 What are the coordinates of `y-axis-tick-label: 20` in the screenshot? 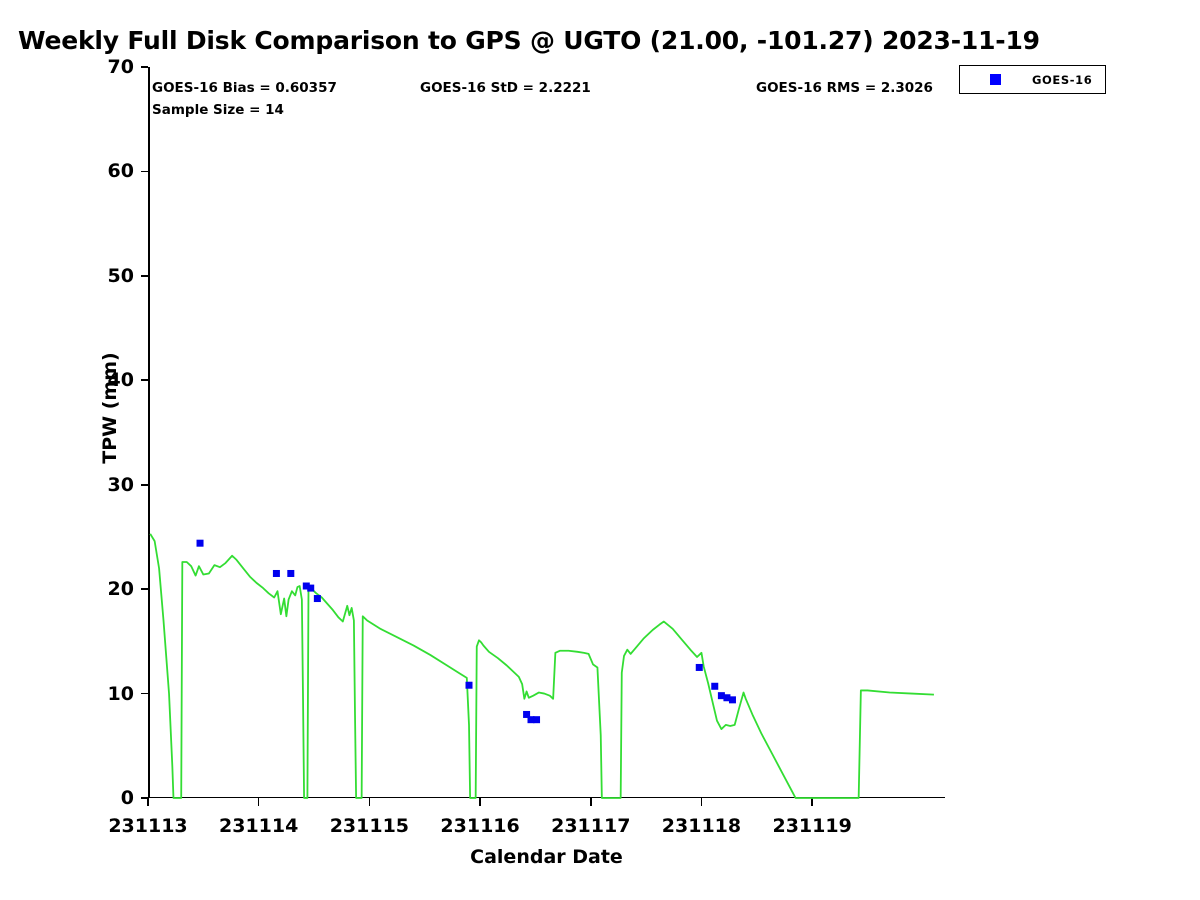 It's located at (120, 589).